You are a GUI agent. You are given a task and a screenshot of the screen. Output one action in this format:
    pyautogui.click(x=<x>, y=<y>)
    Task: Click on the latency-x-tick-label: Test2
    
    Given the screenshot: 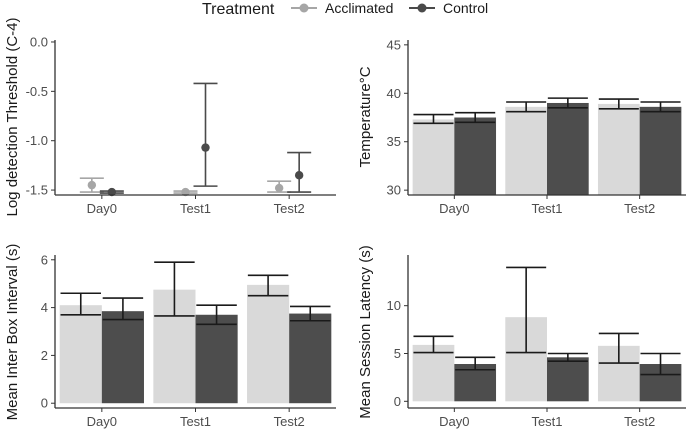 What is the action you would take?
    pyautogui.click(x=639, y=421)
    